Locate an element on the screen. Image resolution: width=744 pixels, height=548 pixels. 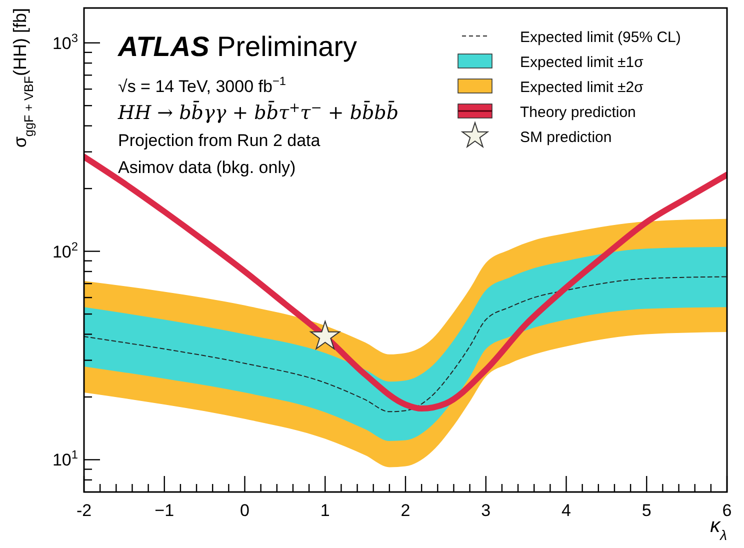
x-tick-label: 3 is located at coordinates (486, 510).